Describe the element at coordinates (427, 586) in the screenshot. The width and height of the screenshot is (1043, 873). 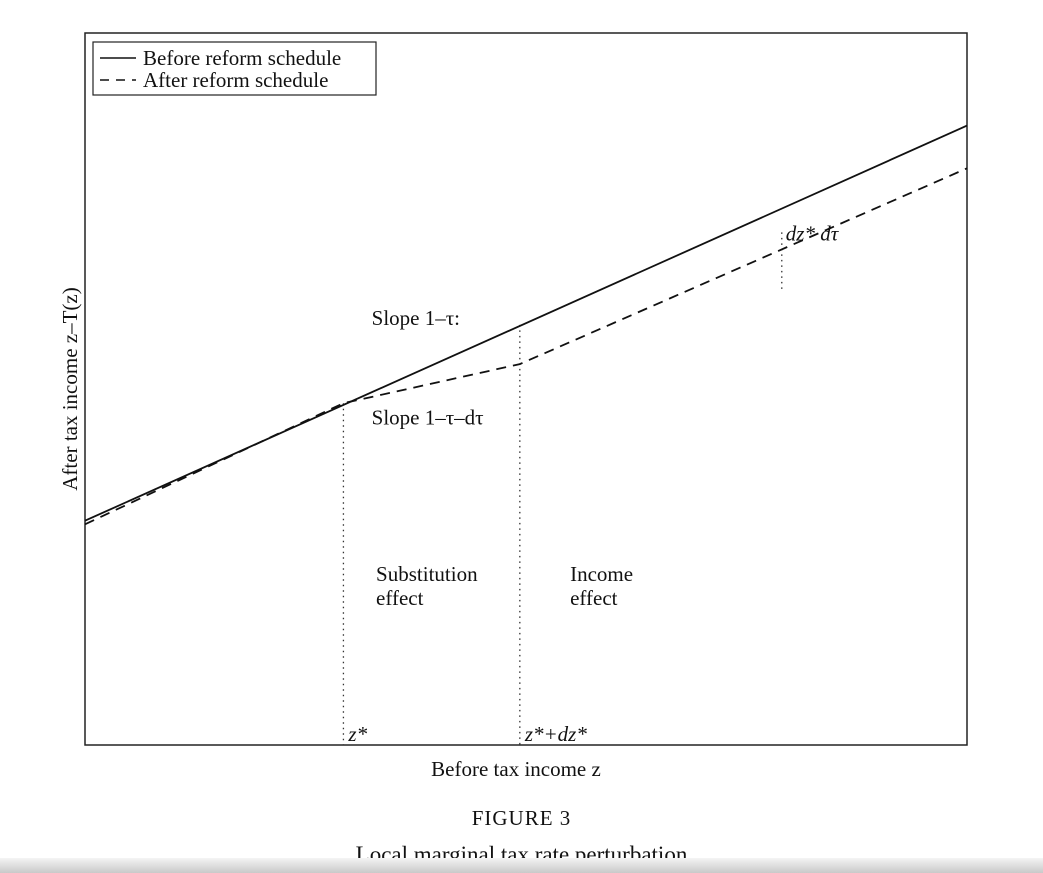
I see `annotation-2: Substitution effect` at that location.